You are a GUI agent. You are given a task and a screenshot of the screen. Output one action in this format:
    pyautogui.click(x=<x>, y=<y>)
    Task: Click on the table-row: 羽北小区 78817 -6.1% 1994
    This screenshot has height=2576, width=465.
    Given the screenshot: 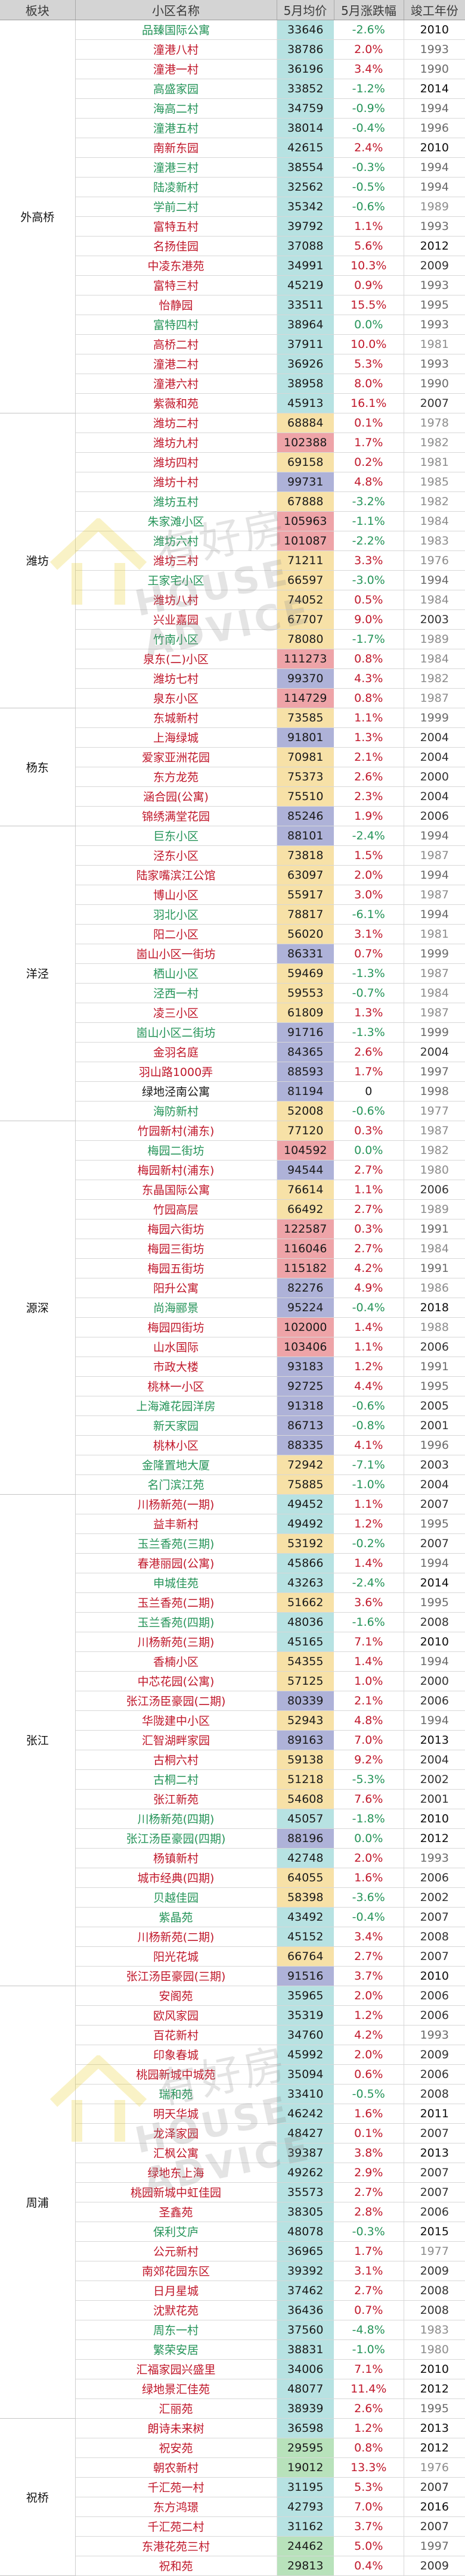 What is the action you would take?
    pyautogui.click(x=232, y=914)
    